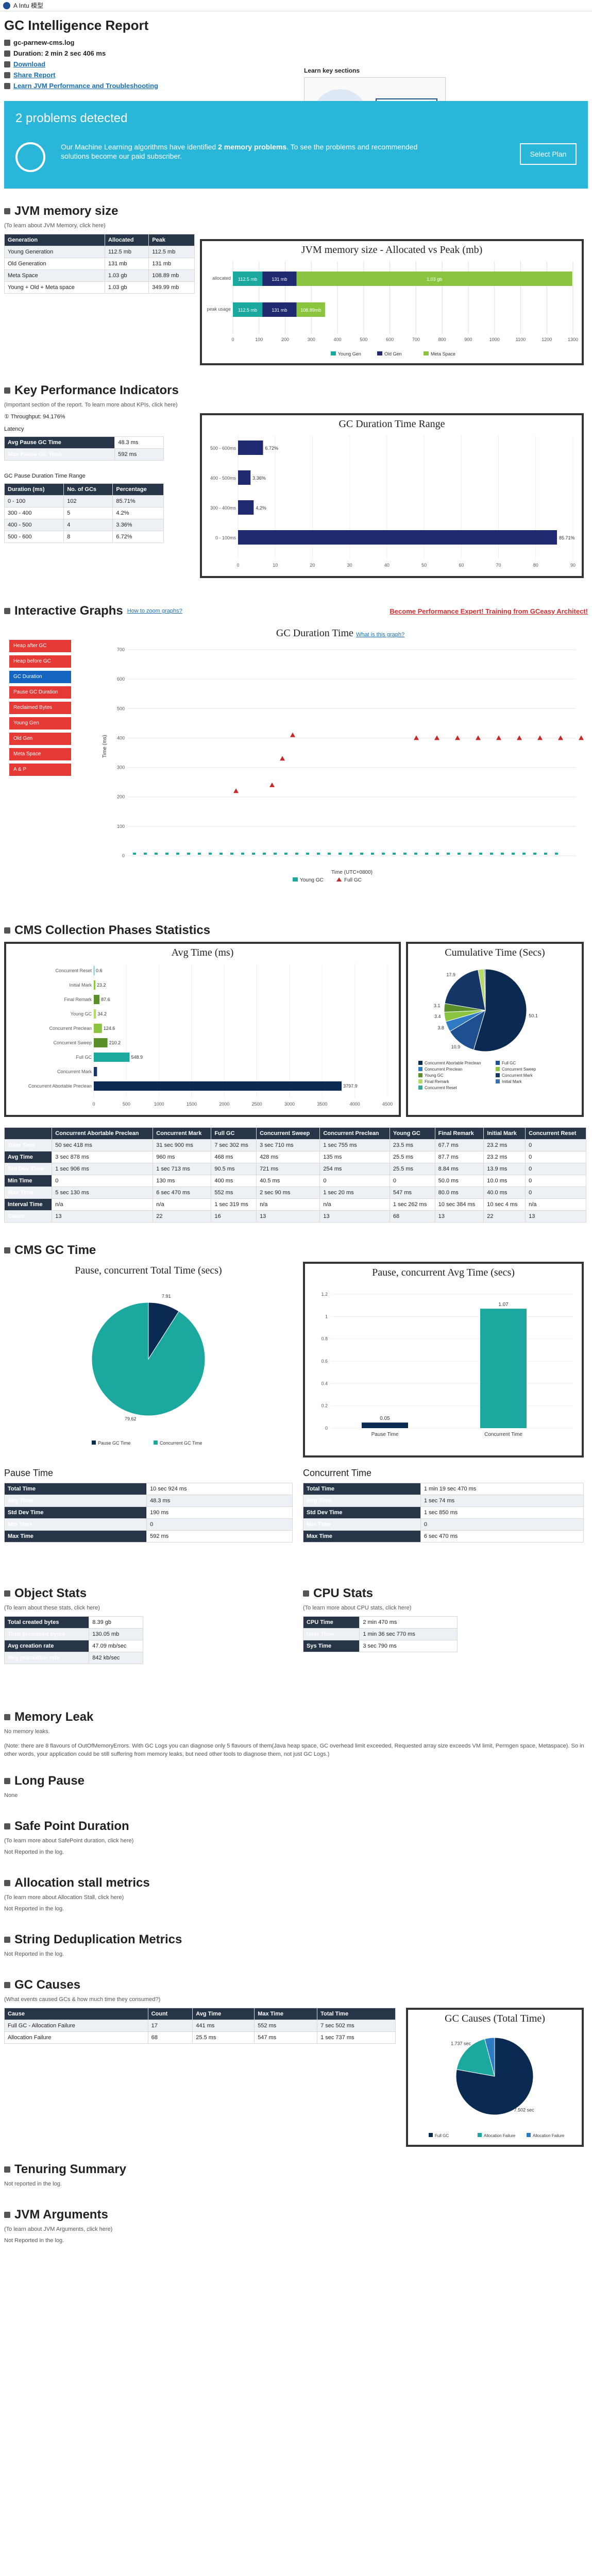  I want to click on objstats-note: (To learn about these stats, click here), so click(52, 1608).